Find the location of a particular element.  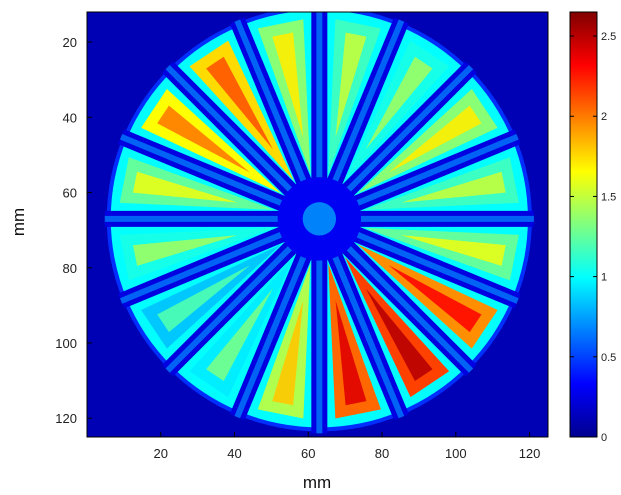

colorbar-tick-label: 2.5 is located at coordinates (608, 37).